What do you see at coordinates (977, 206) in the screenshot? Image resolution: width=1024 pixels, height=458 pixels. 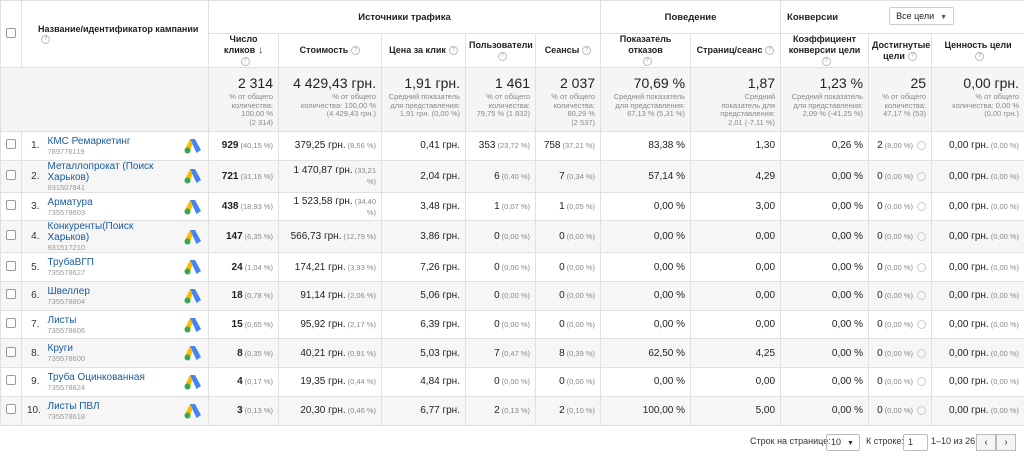 I see `goal-value-cell: 0,00 грн. (0,00 %)` at bounding box center [977, 206].